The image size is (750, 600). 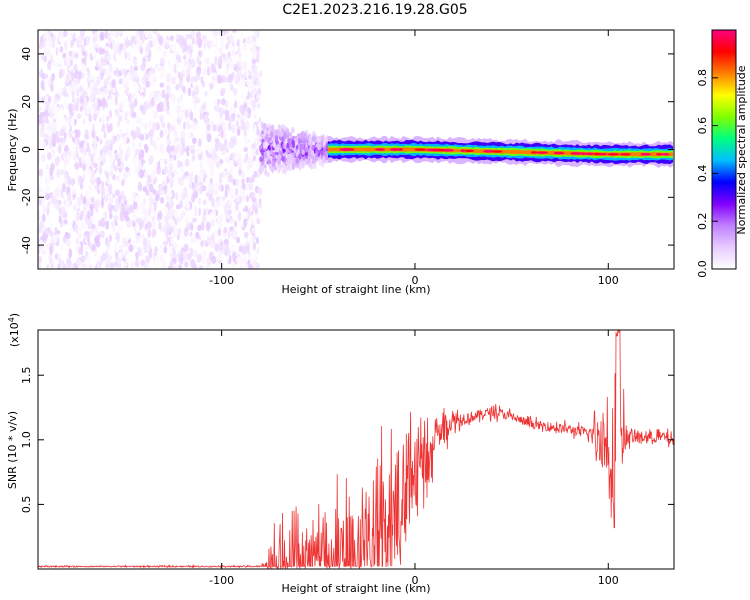 I want to click on y-tick-label: 40, so click(x=26, y=54).